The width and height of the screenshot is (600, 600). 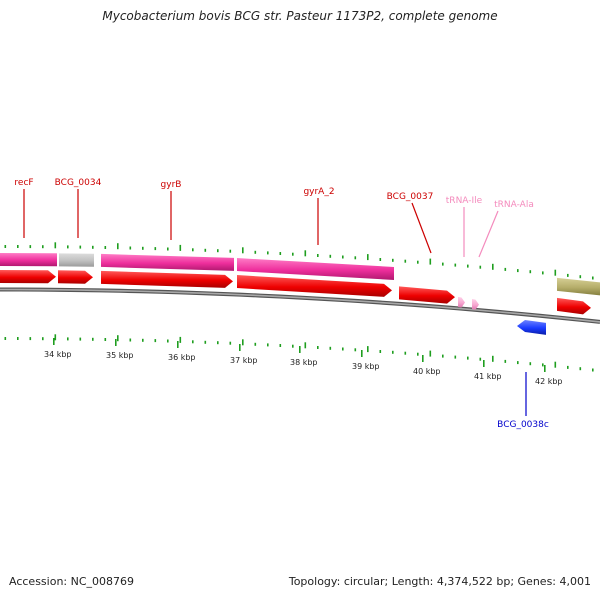 I want to click on scale-label: 34 kbp, so click(x=58, y=354).